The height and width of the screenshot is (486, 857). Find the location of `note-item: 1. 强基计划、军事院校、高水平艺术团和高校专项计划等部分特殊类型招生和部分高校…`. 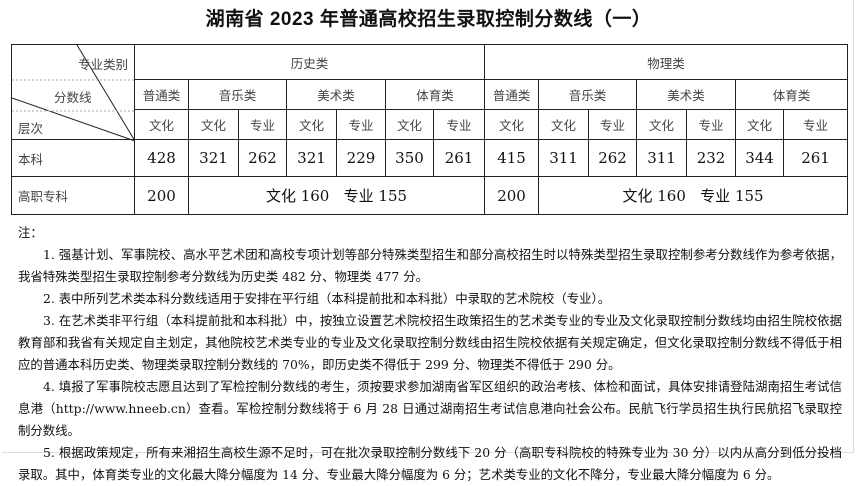

note-item: 1. 强基计划、军事院校、高水平艺术团和高校专项计划等部分特殊类型招生和部分高校… is located at coordinates (430, 265).